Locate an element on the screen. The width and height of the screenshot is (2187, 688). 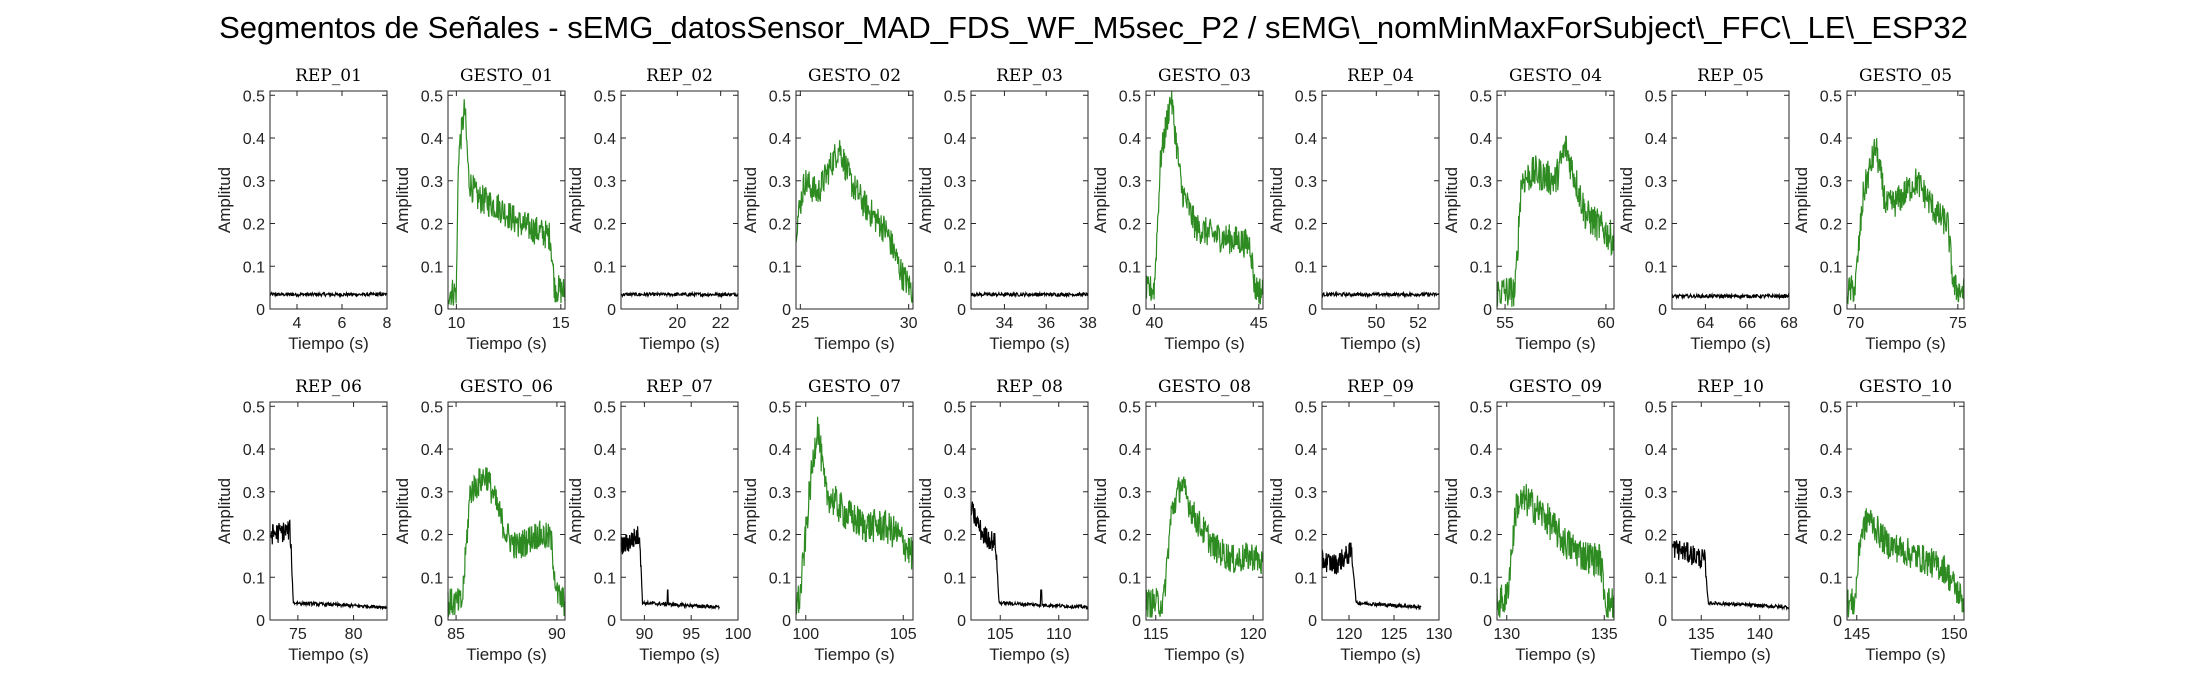
x-tick-label: 30 is located at coordinates (909, 323).